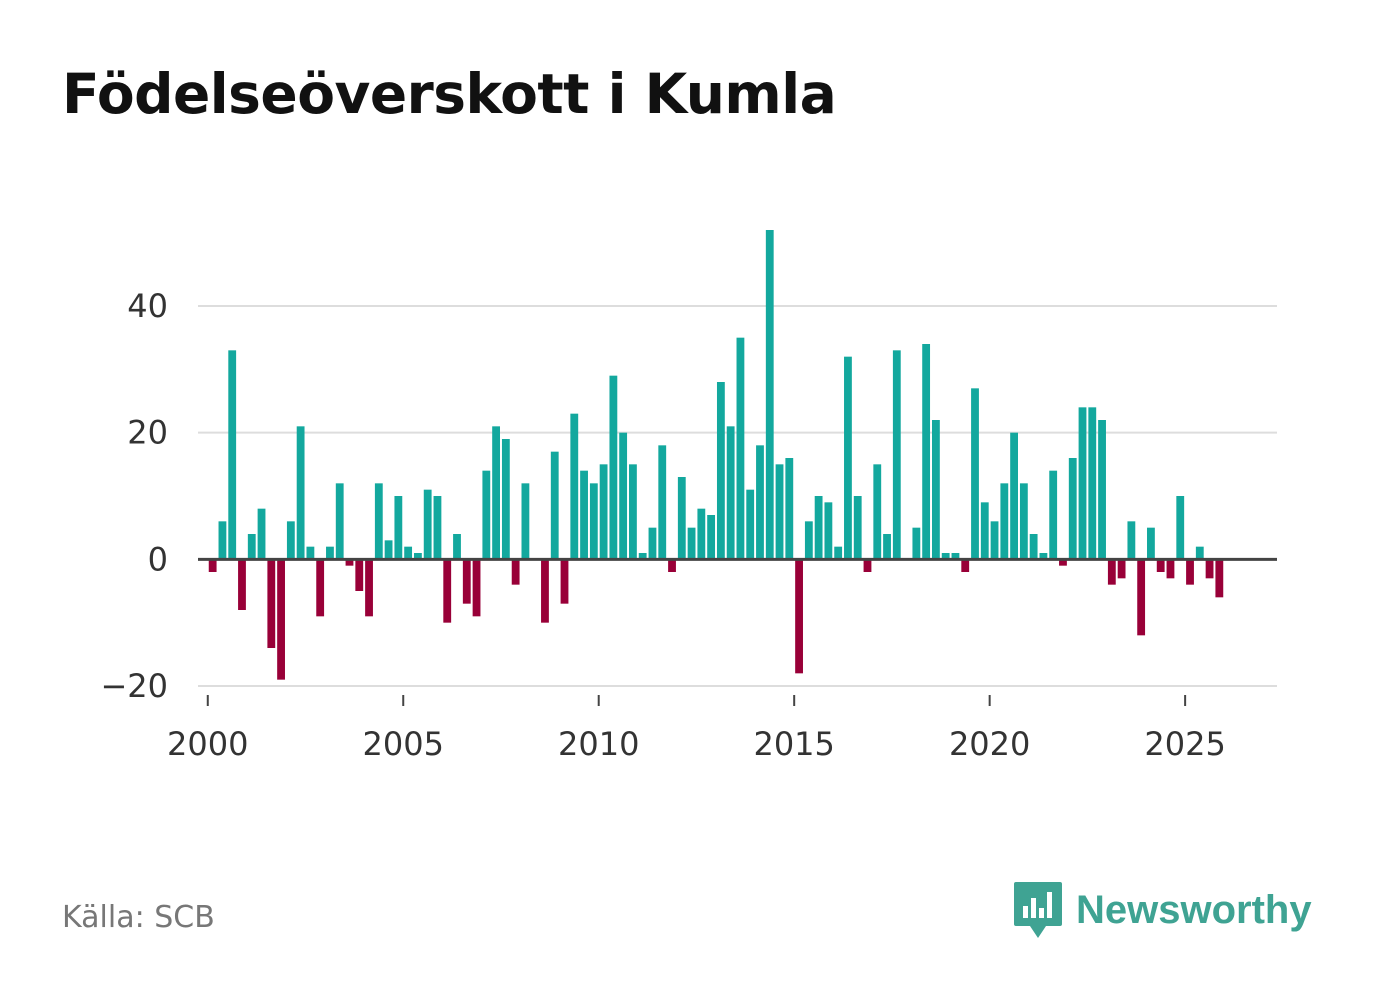  What do you see at coordinates (207, 744) in the screenshot?
I see `x-tick-label: 2000` at bounding box center [207, 744].